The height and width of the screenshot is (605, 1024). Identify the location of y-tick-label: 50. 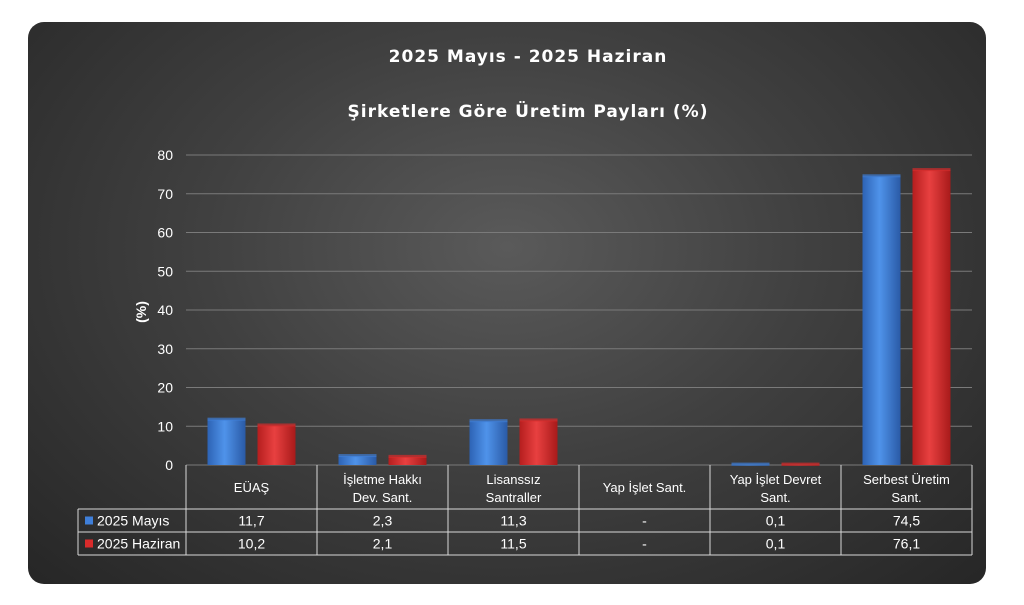
(165, 271).